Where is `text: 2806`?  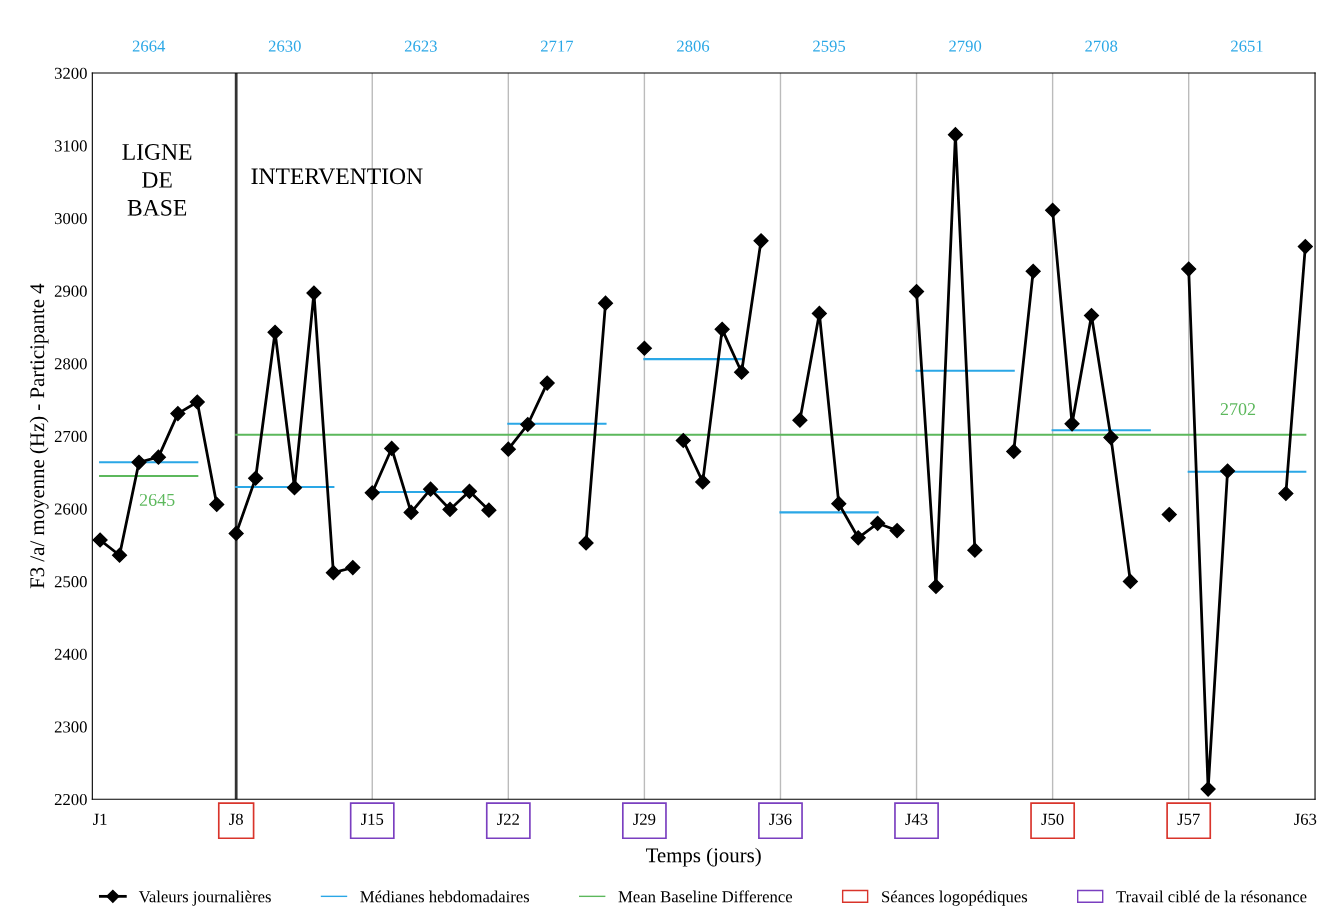 text: 2806 is located at coordinates (693, 46).